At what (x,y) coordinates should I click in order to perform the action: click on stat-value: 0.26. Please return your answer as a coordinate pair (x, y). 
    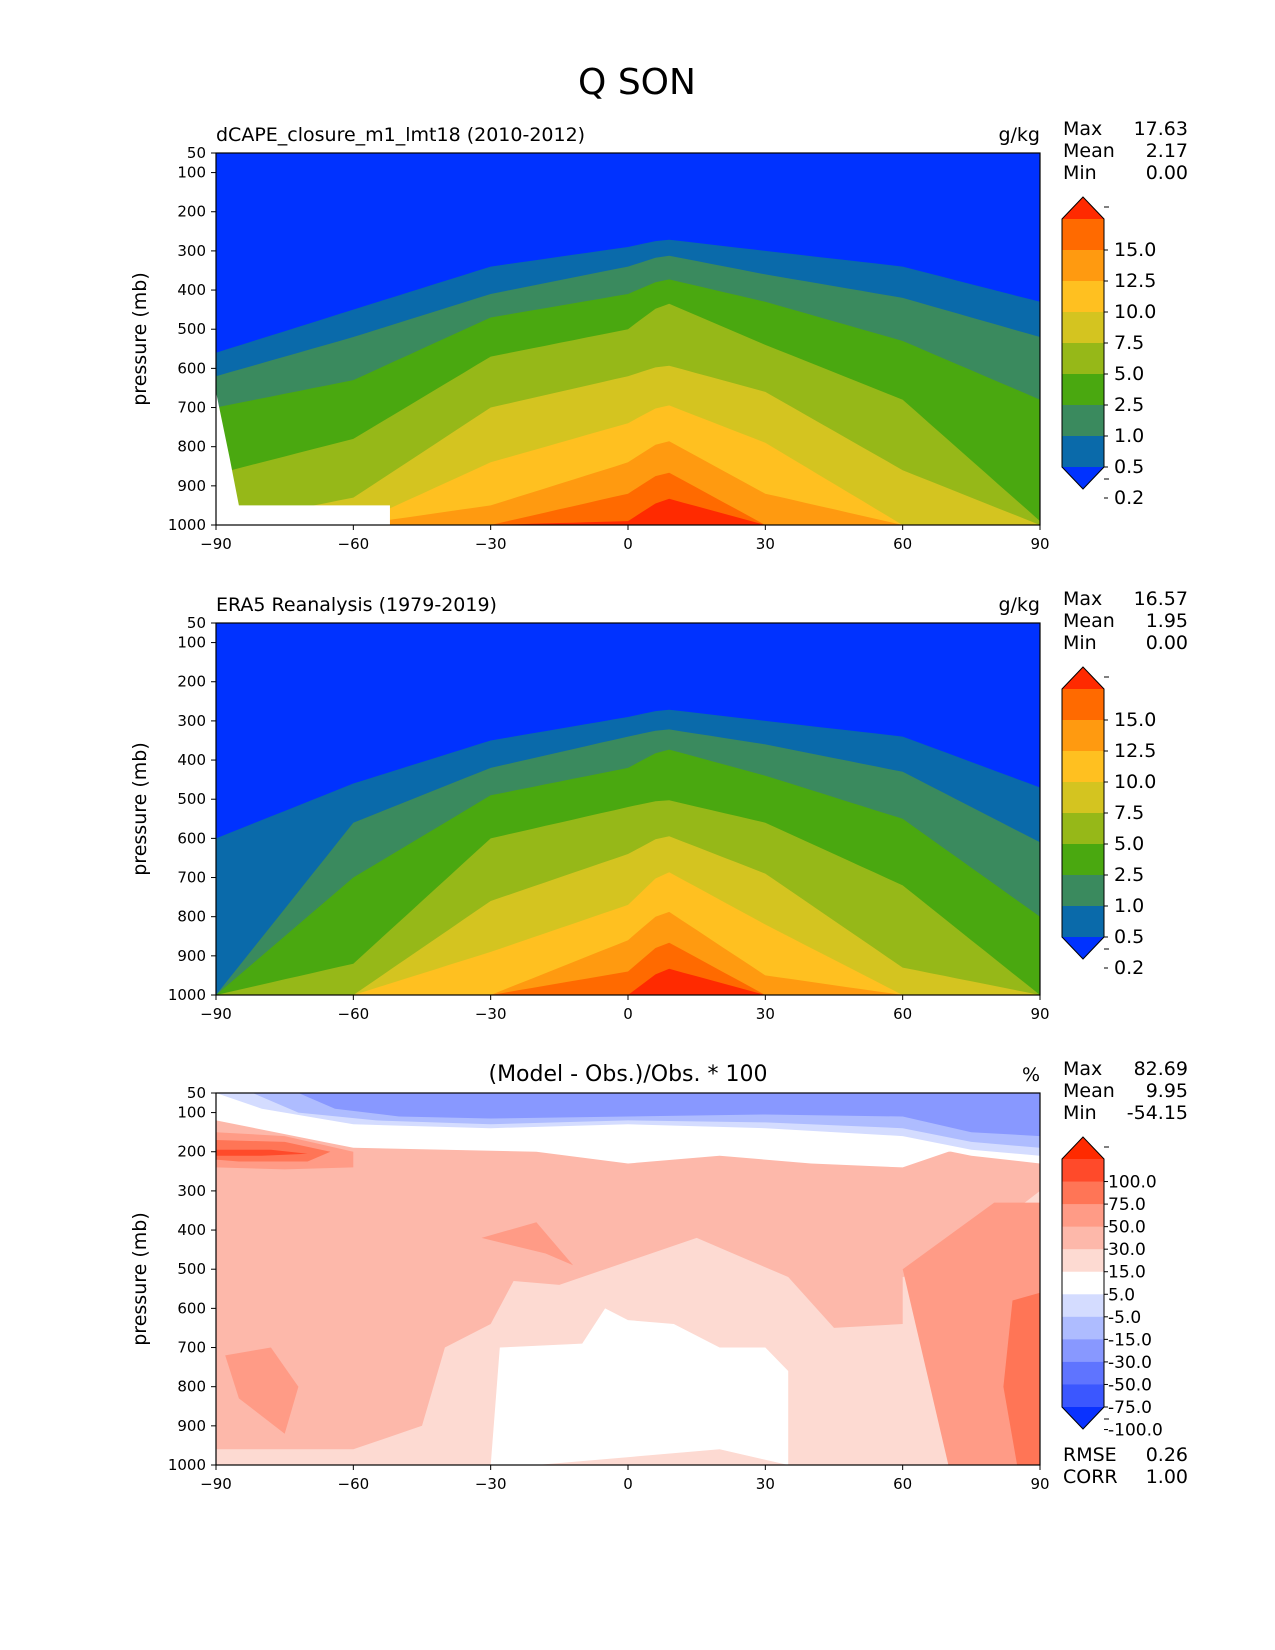
    Looking at the image, I should click on (1167, 1455).